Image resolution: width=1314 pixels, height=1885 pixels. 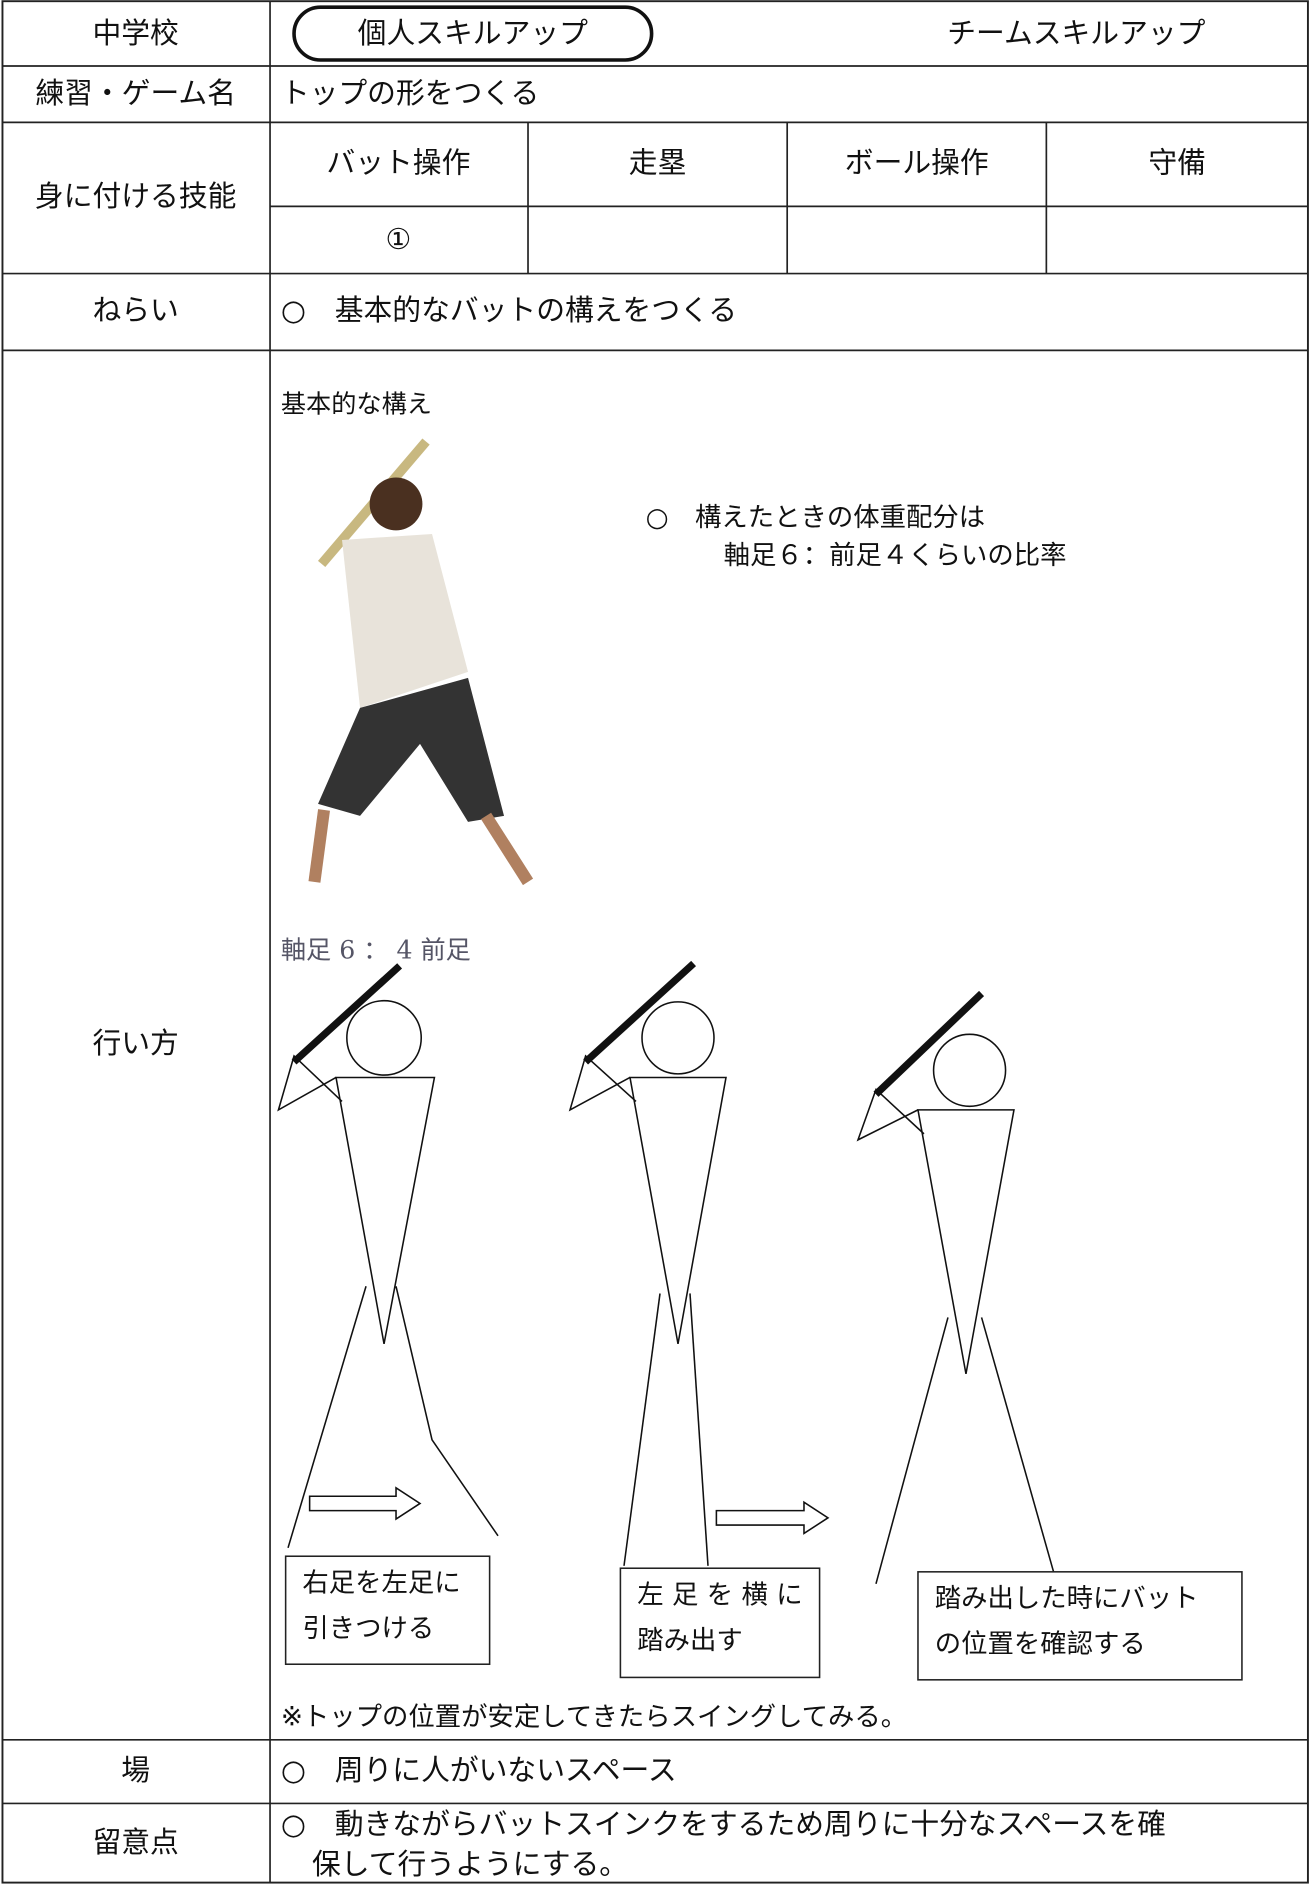 I want to click on label: 中学校, so click(x=135, y=33).